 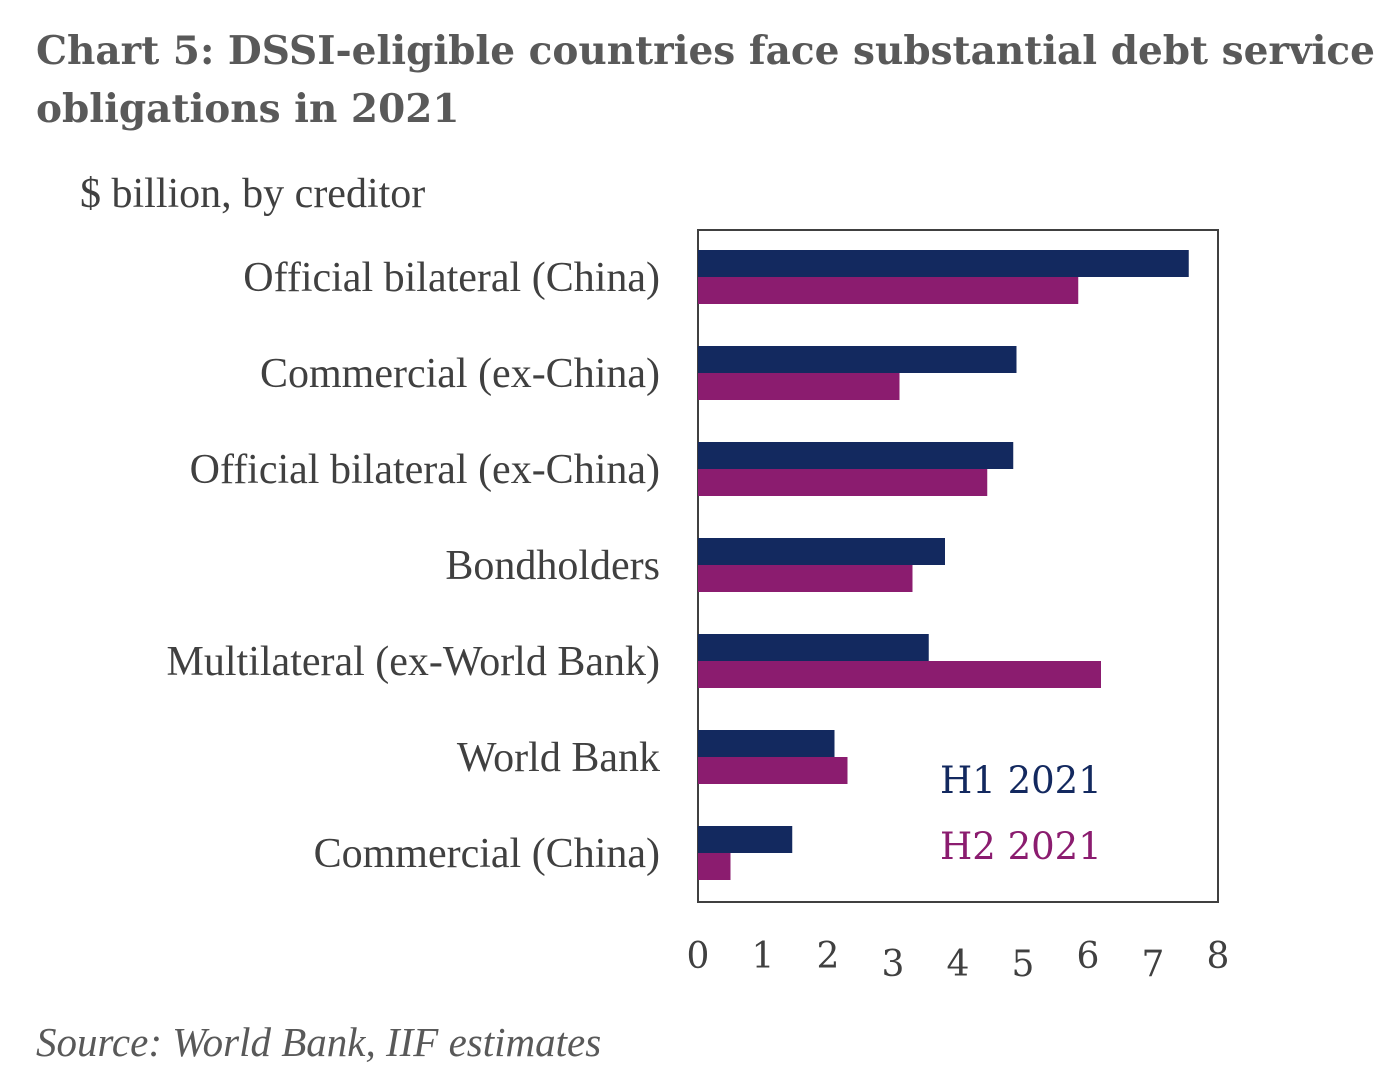 What do you see at coordinates (828, 956) in the screenshot?
I see `x-tick-label: 2` at bounding box center [828, 956].